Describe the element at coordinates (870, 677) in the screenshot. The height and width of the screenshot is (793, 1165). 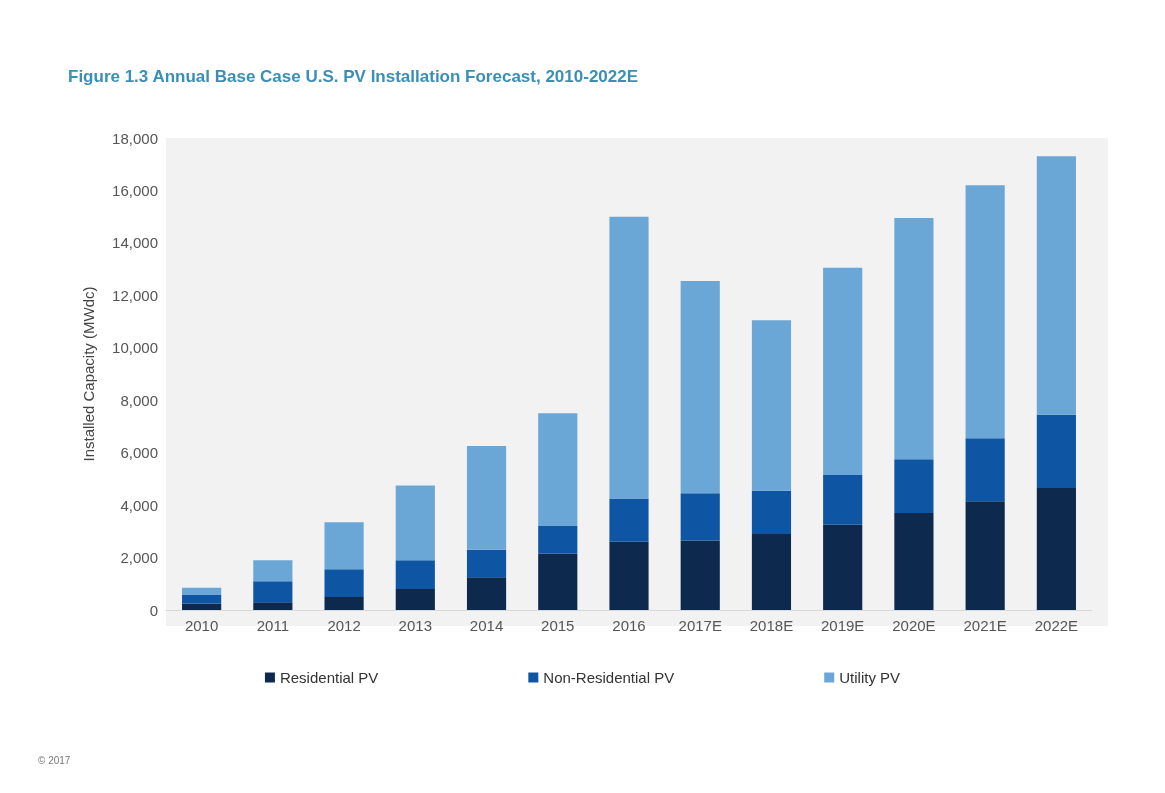
I see `legend-label: Utility PV` at that location.